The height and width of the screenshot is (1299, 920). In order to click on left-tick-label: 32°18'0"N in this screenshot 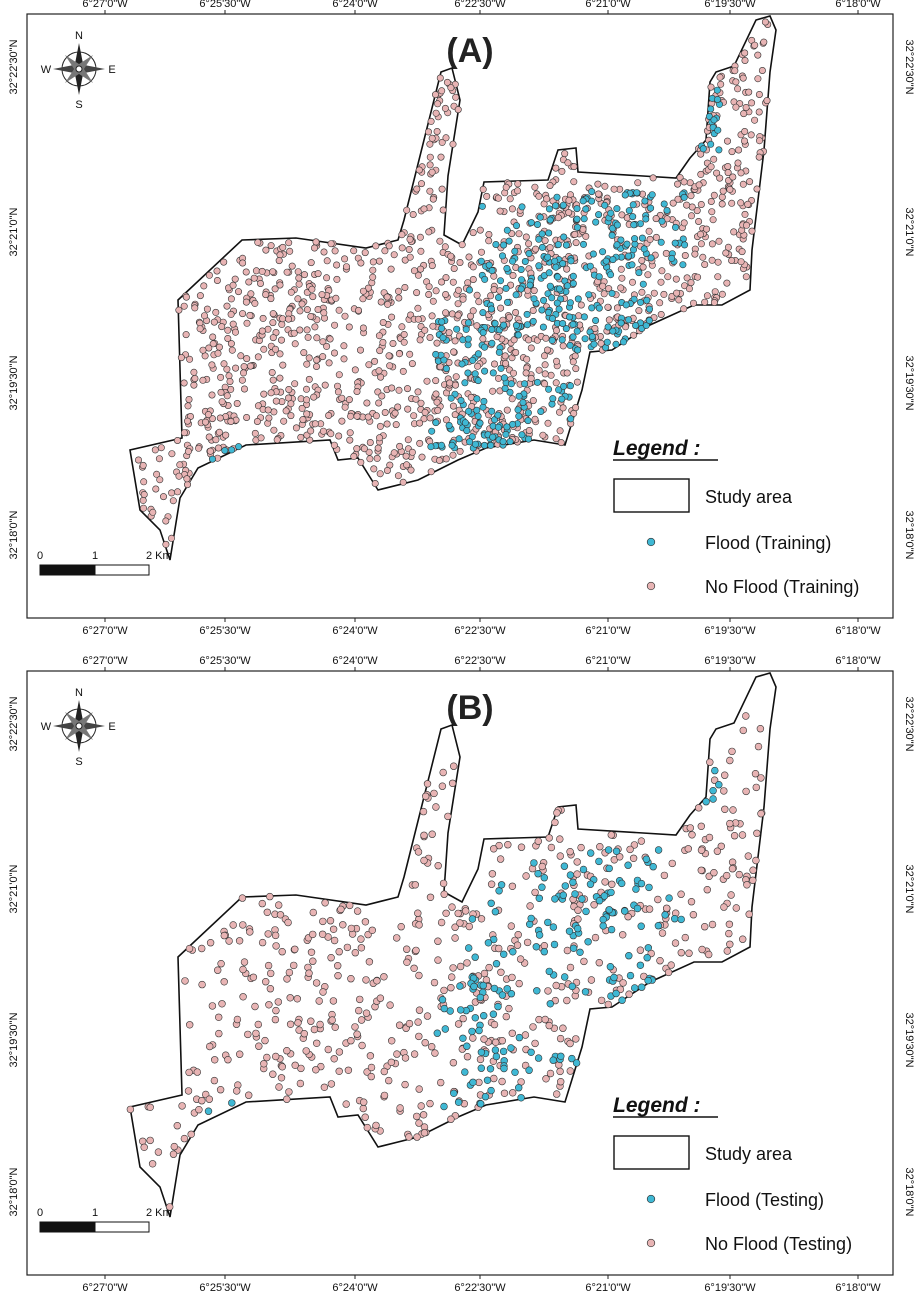, I will do `click(14, 1191)`.